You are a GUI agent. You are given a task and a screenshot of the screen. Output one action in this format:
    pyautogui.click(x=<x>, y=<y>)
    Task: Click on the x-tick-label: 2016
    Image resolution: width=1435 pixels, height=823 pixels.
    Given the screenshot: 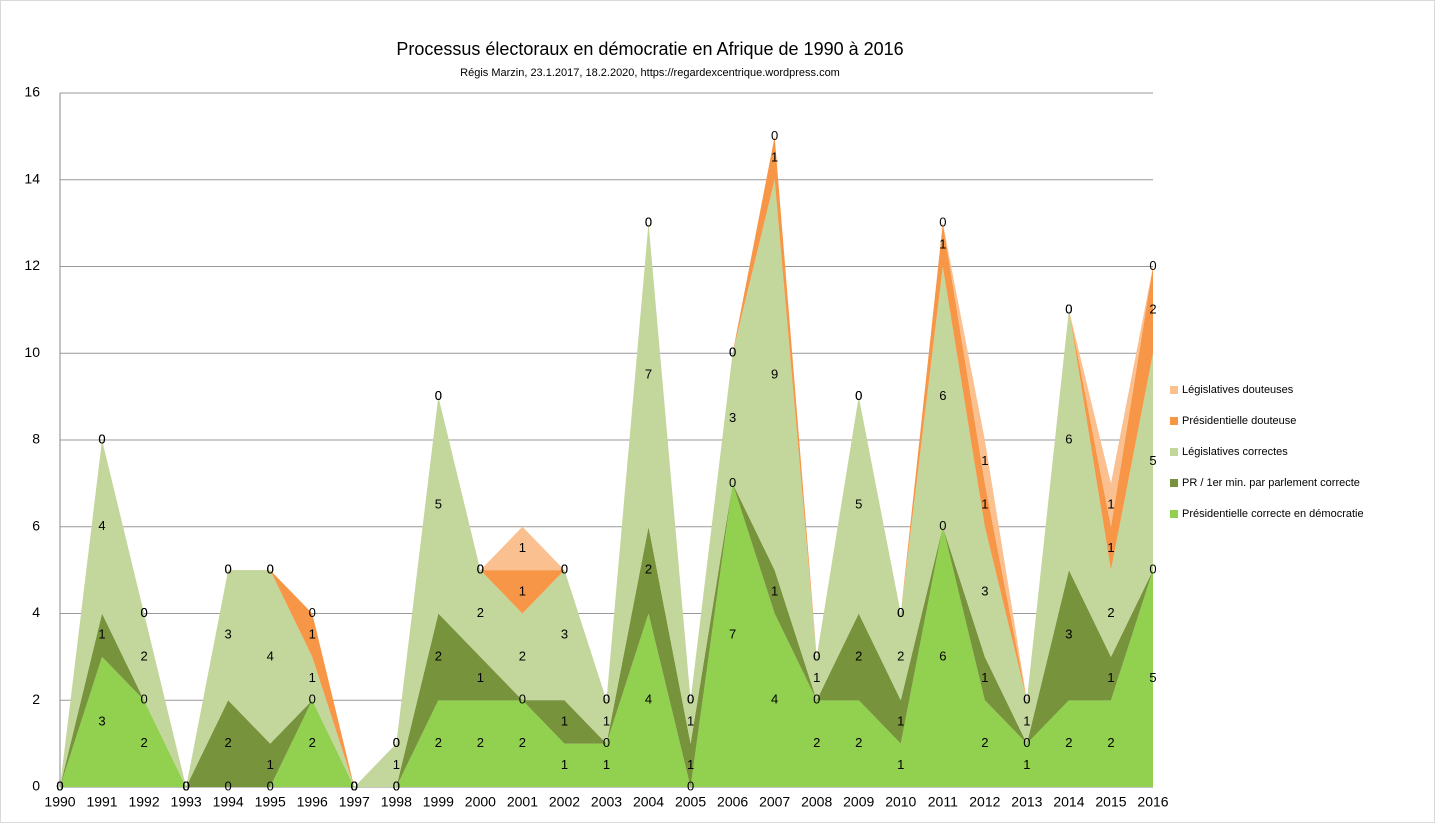 What is the action you would take?
    pyautogui.click(x=1152, y=802)
    